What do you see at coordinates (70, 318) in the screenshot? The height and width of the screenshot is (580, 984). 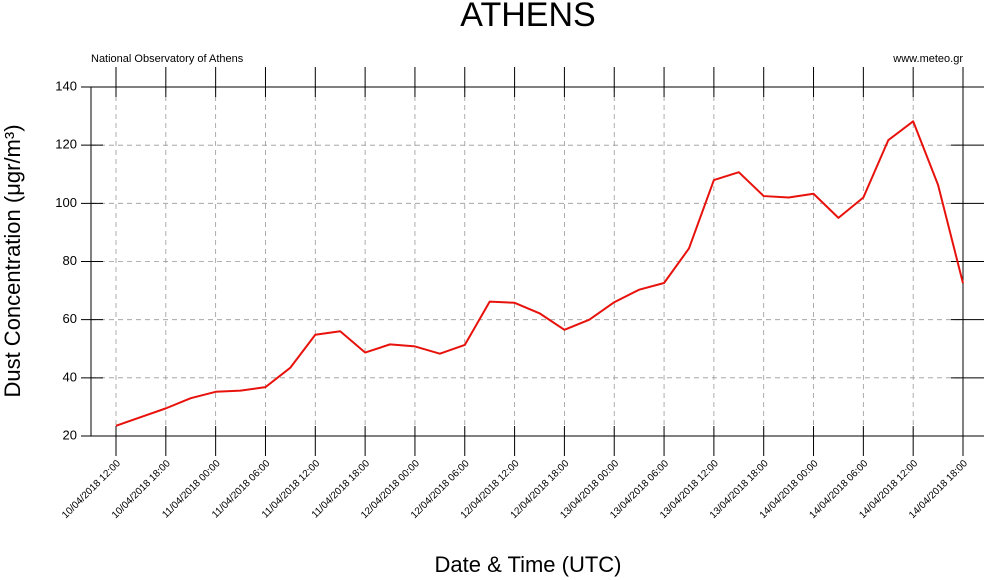 I see `y-tick-label: 60` at bounding box center [70, 318].